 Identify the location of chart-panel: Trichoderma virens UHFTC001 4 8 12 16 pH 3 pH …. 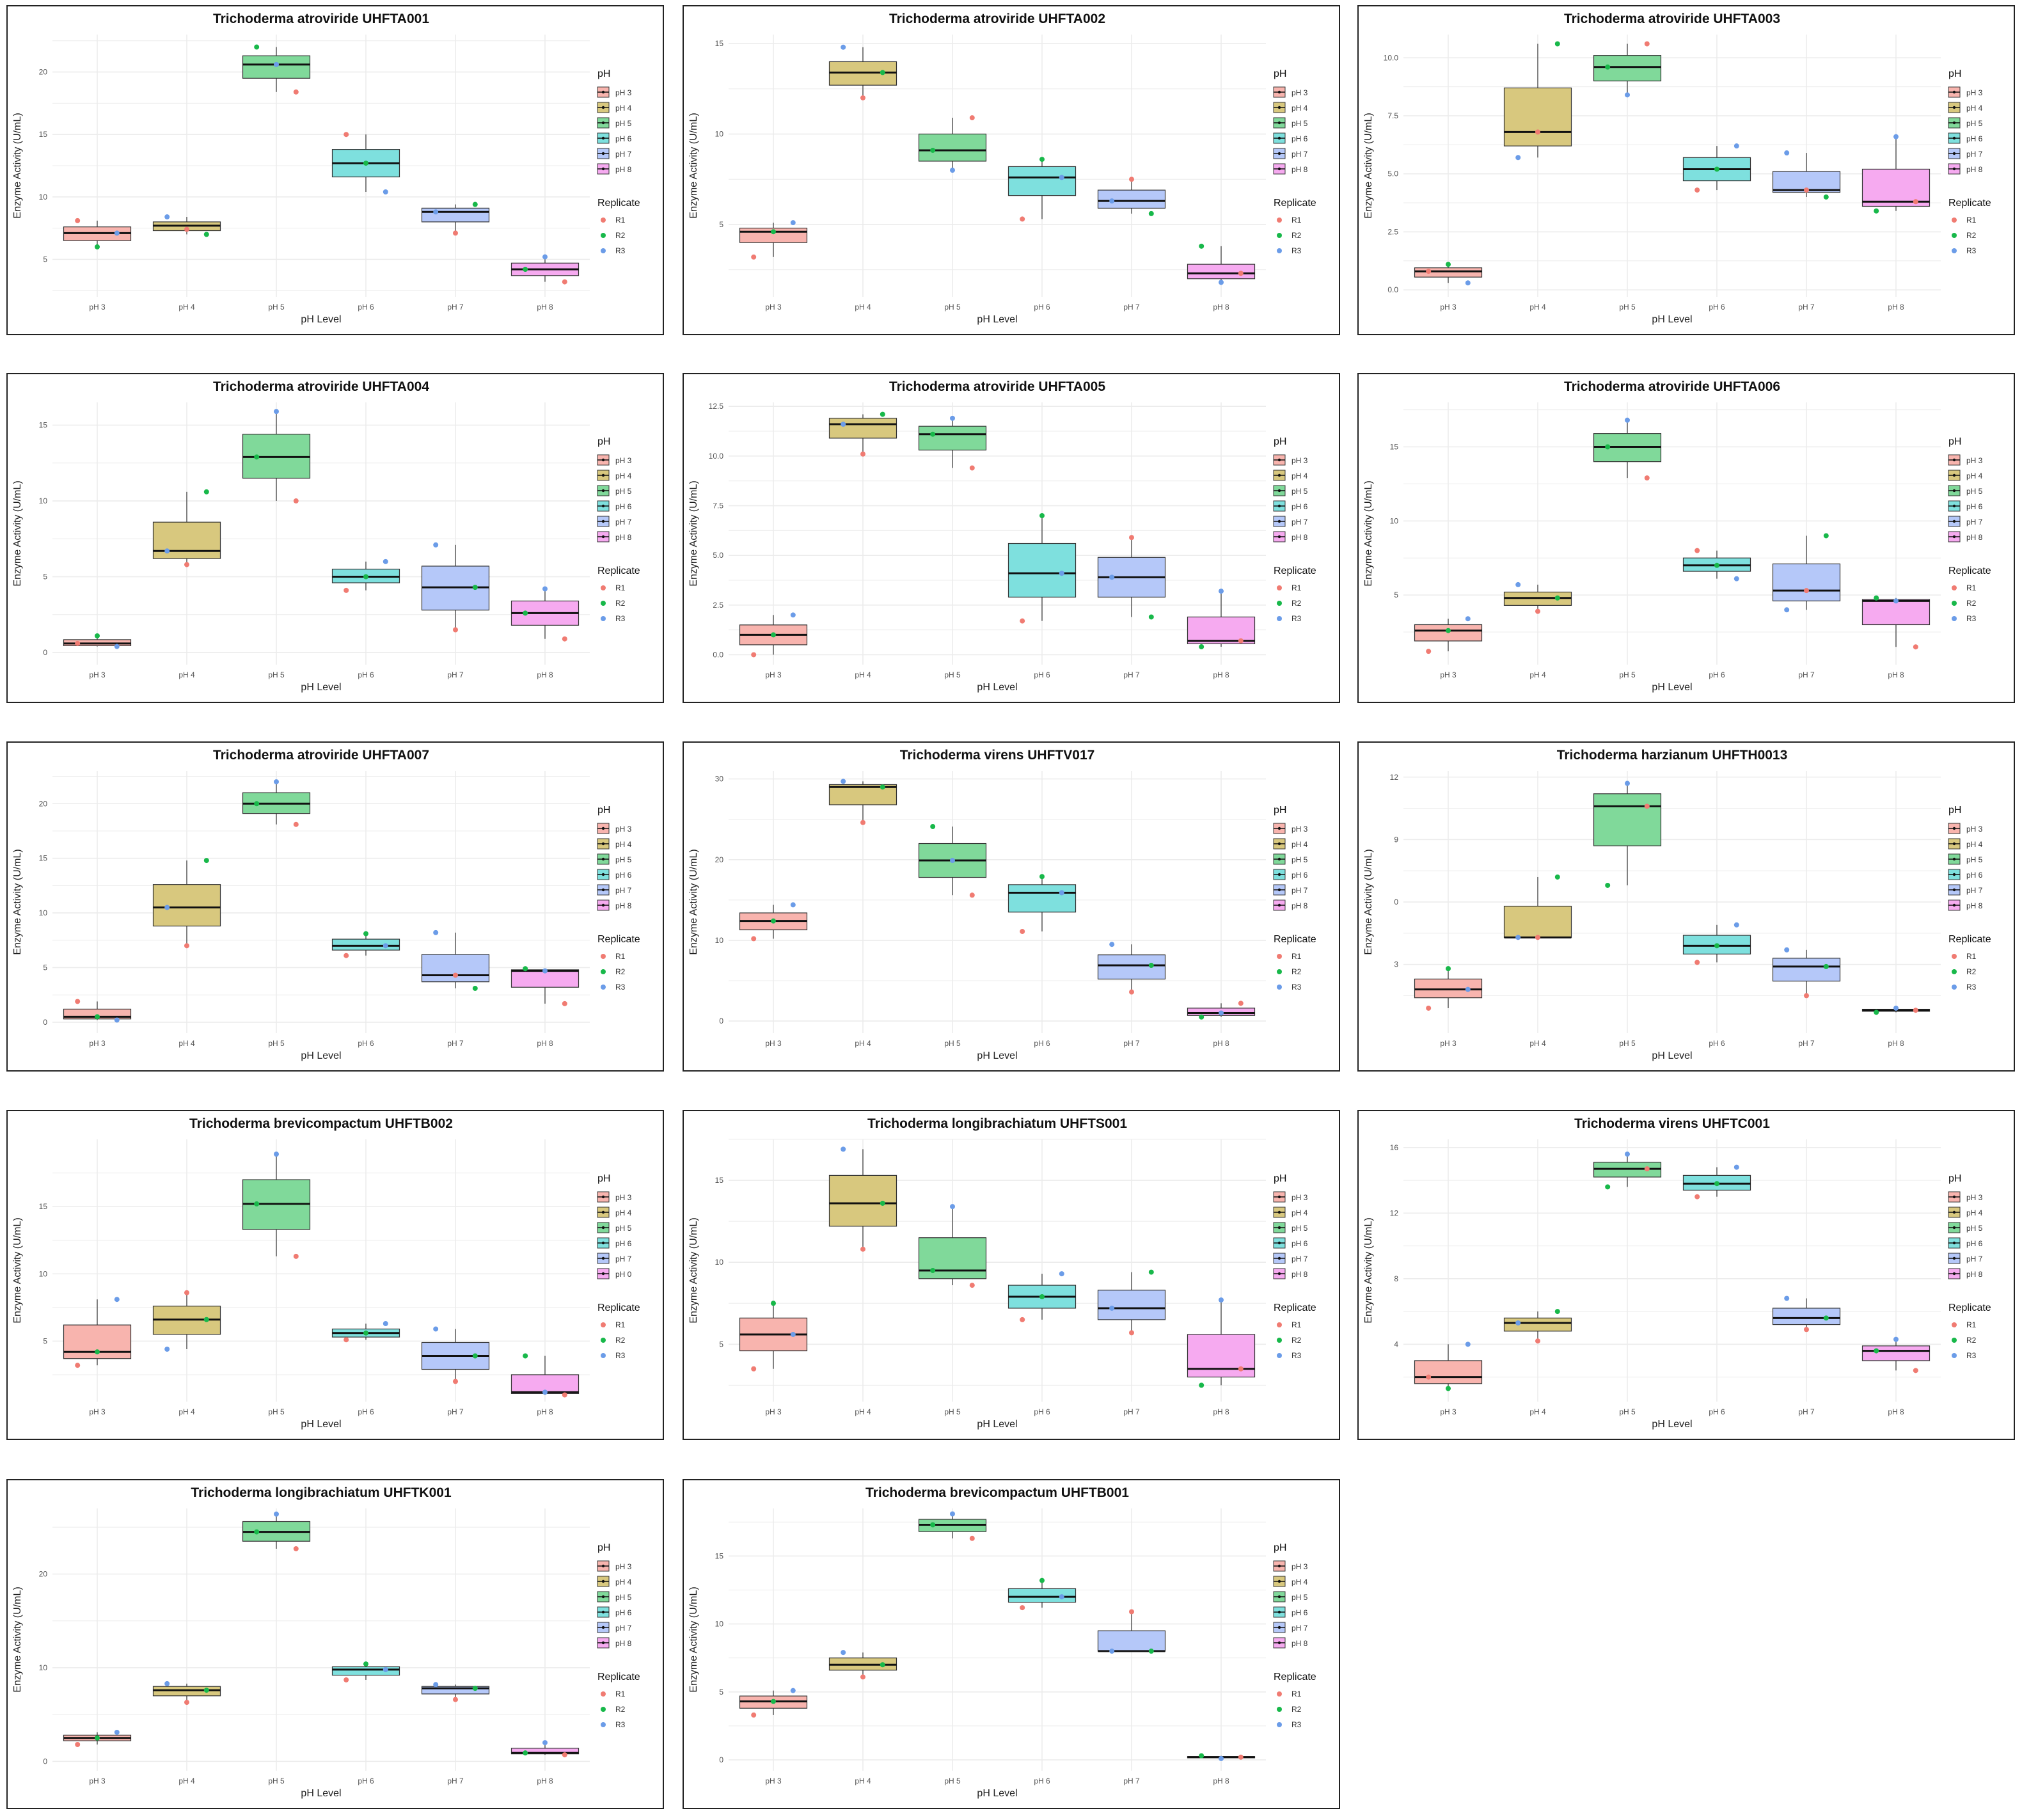
(1686, 1275).